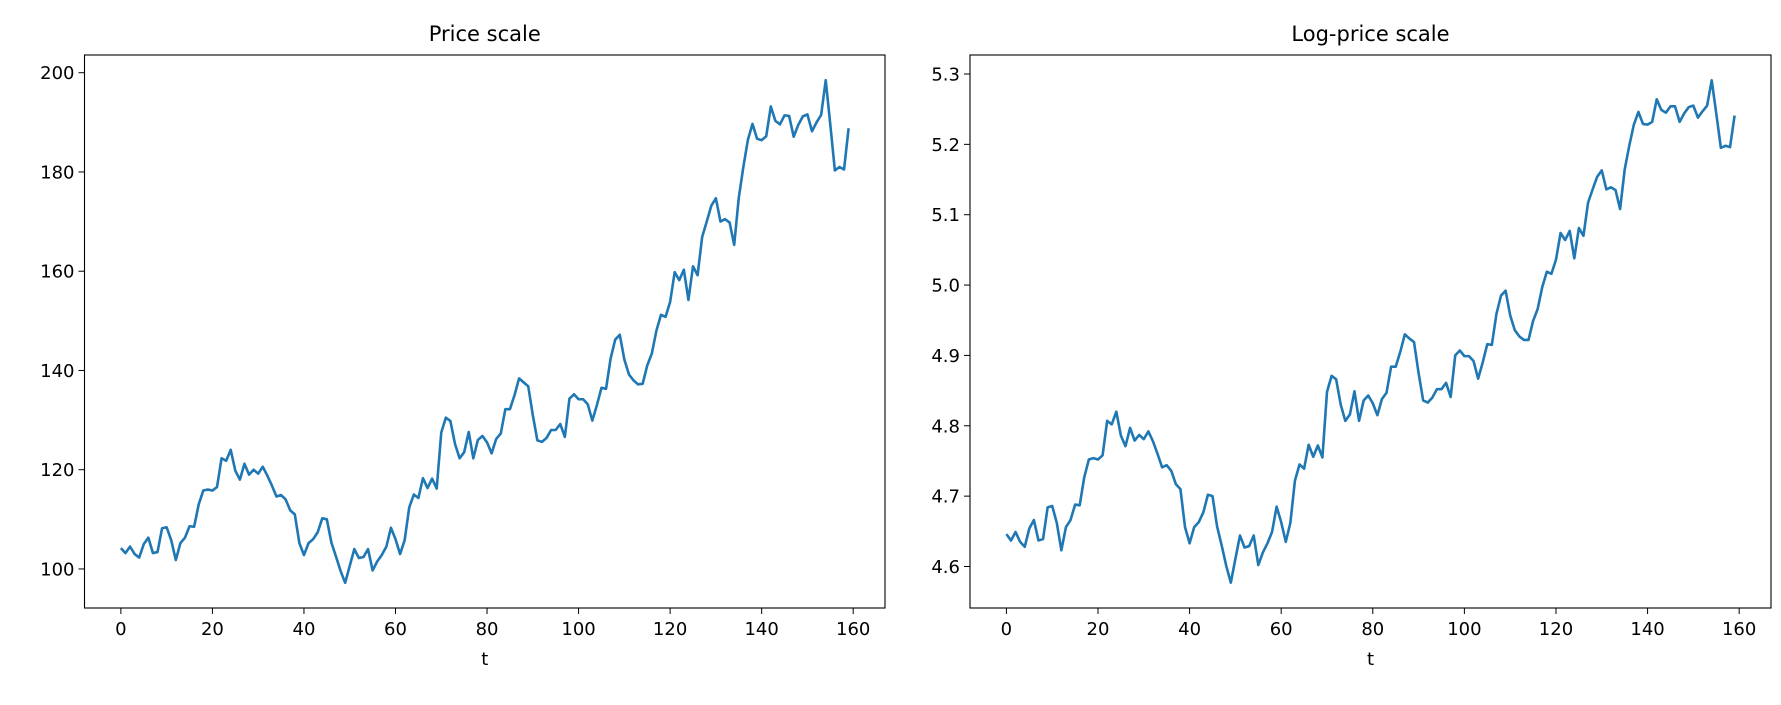  What do you see at coordinates (945, 145) in the screenshot?
I see `y-tick-label: 5.2` at bounding box center [945, 145].